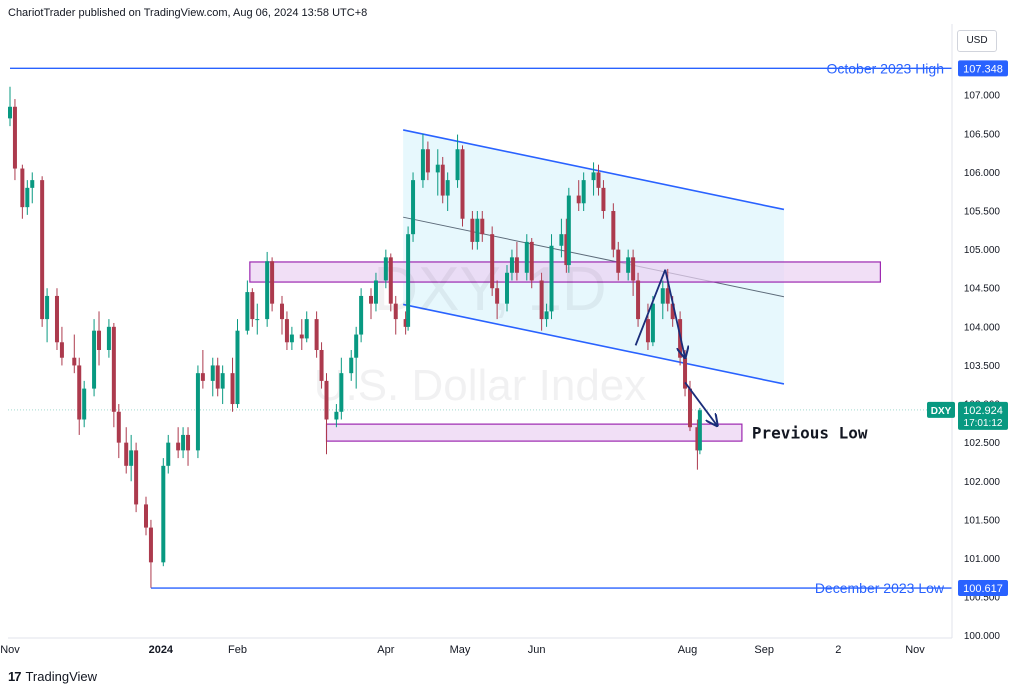 This screenshot has height=694, width=1024. What do you see at coordinates (15, 676) in the screenshot?
I see `tradingview-logo-icon: 17` at bounding box center [15, 676].